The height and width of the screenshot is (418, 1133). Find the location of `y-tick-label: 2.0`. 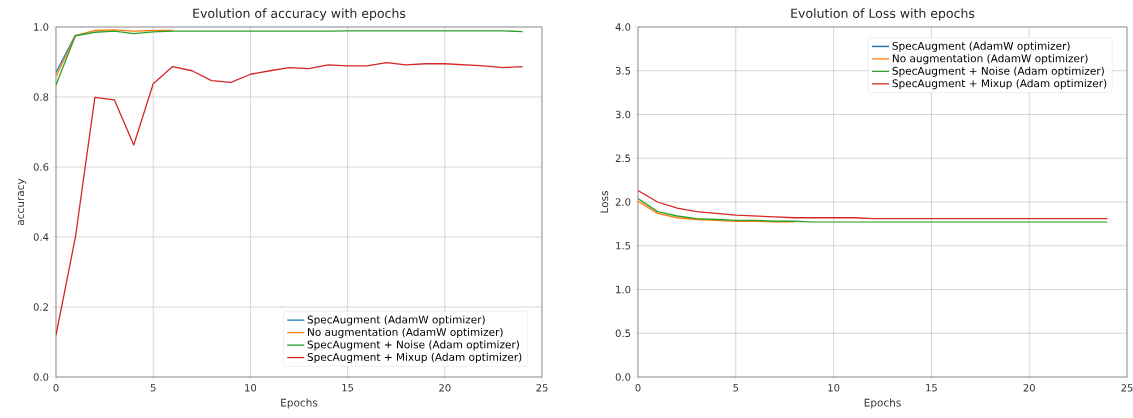

y-tick-label: 2.0 is located at coordinates (623, 202).